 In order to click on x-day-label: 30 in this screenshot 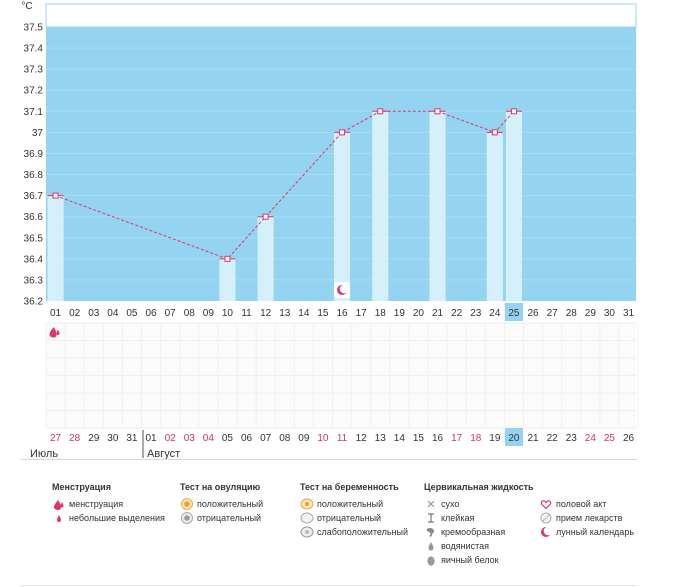, I will do `click(610, 313)`.